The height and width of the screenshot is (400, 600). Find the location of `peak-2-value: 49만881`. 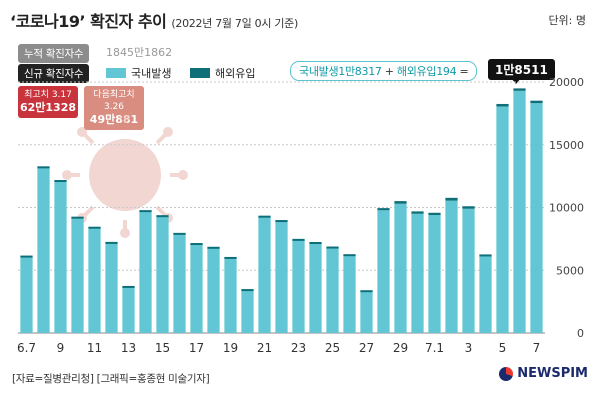

peak-2-value: 49만881 is located at coordinates (114, 119).